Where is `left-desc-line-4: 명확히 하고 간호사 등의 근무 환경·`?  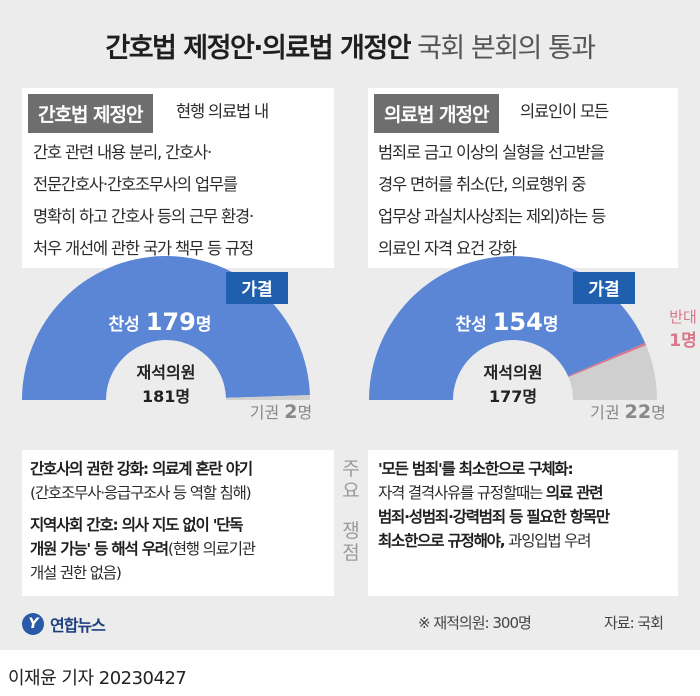
left-desc-line-4: 명확히 하고 간호사 등의 근무 환경· is located at coordinates (143, 216).